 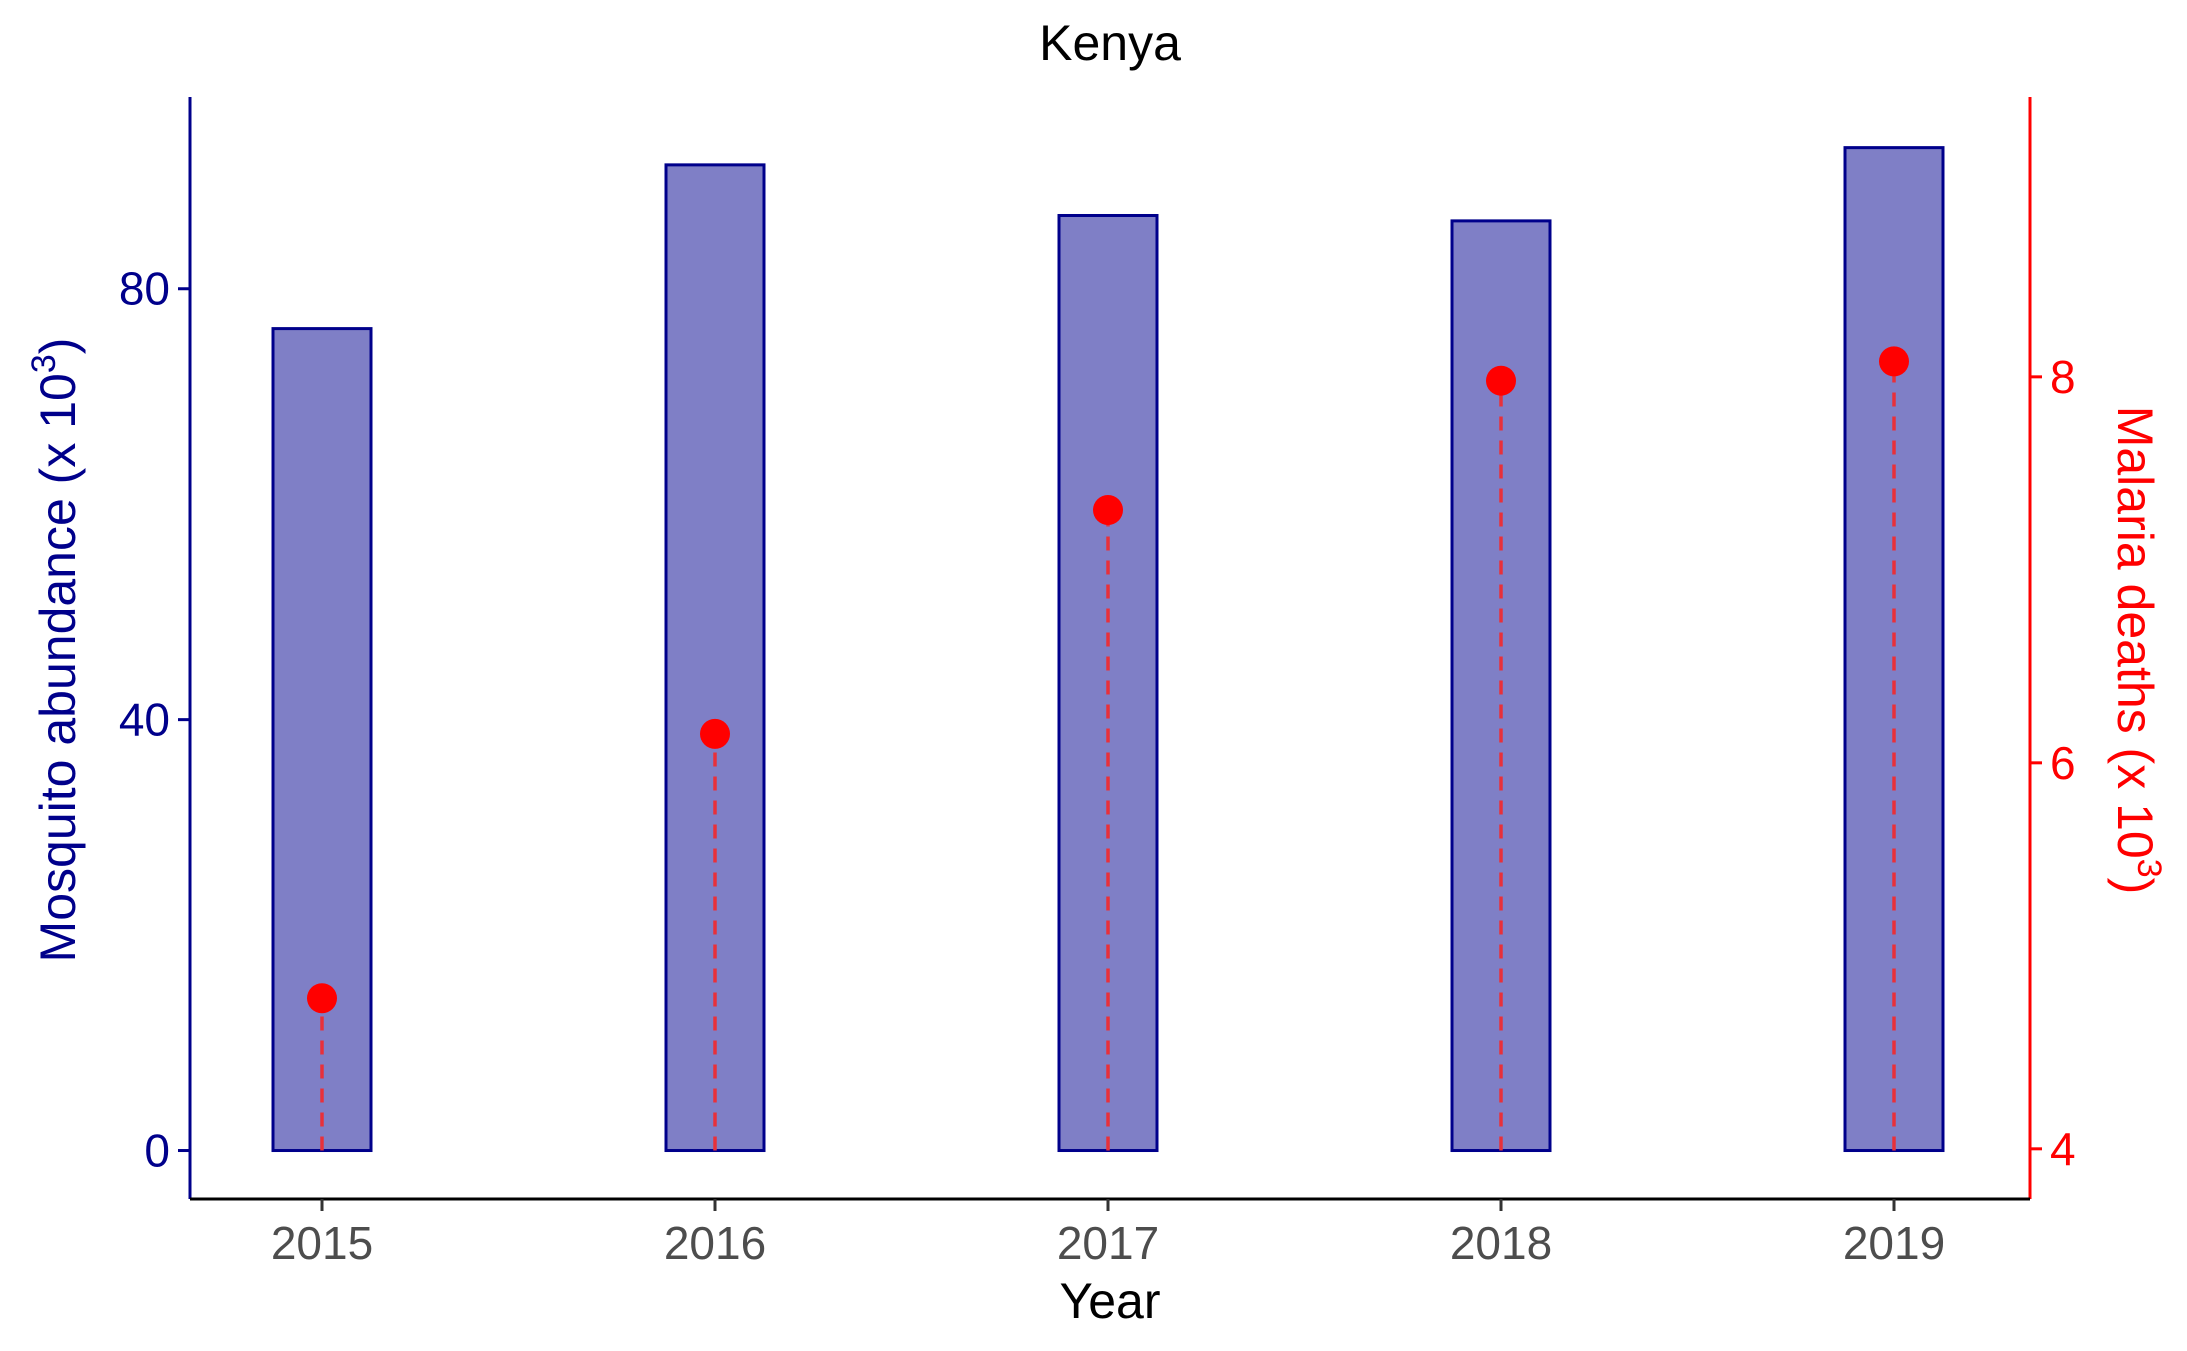 What do you see at coordinates (1110, 43) in the screenshot?
I see `chart-title: Kenya` at bounding box center [1110, 43].